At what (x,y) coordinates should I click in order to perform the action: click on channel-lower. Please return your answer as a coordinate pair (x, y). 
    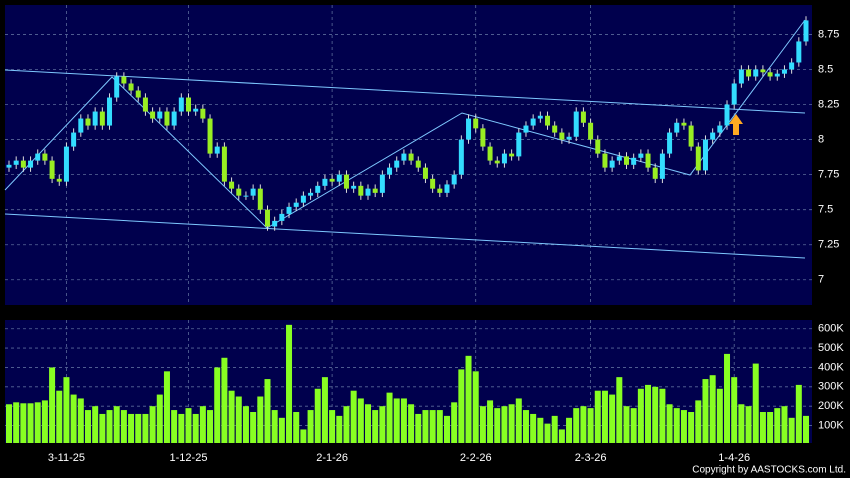
    Looking at the image, I should click on (405, 236).